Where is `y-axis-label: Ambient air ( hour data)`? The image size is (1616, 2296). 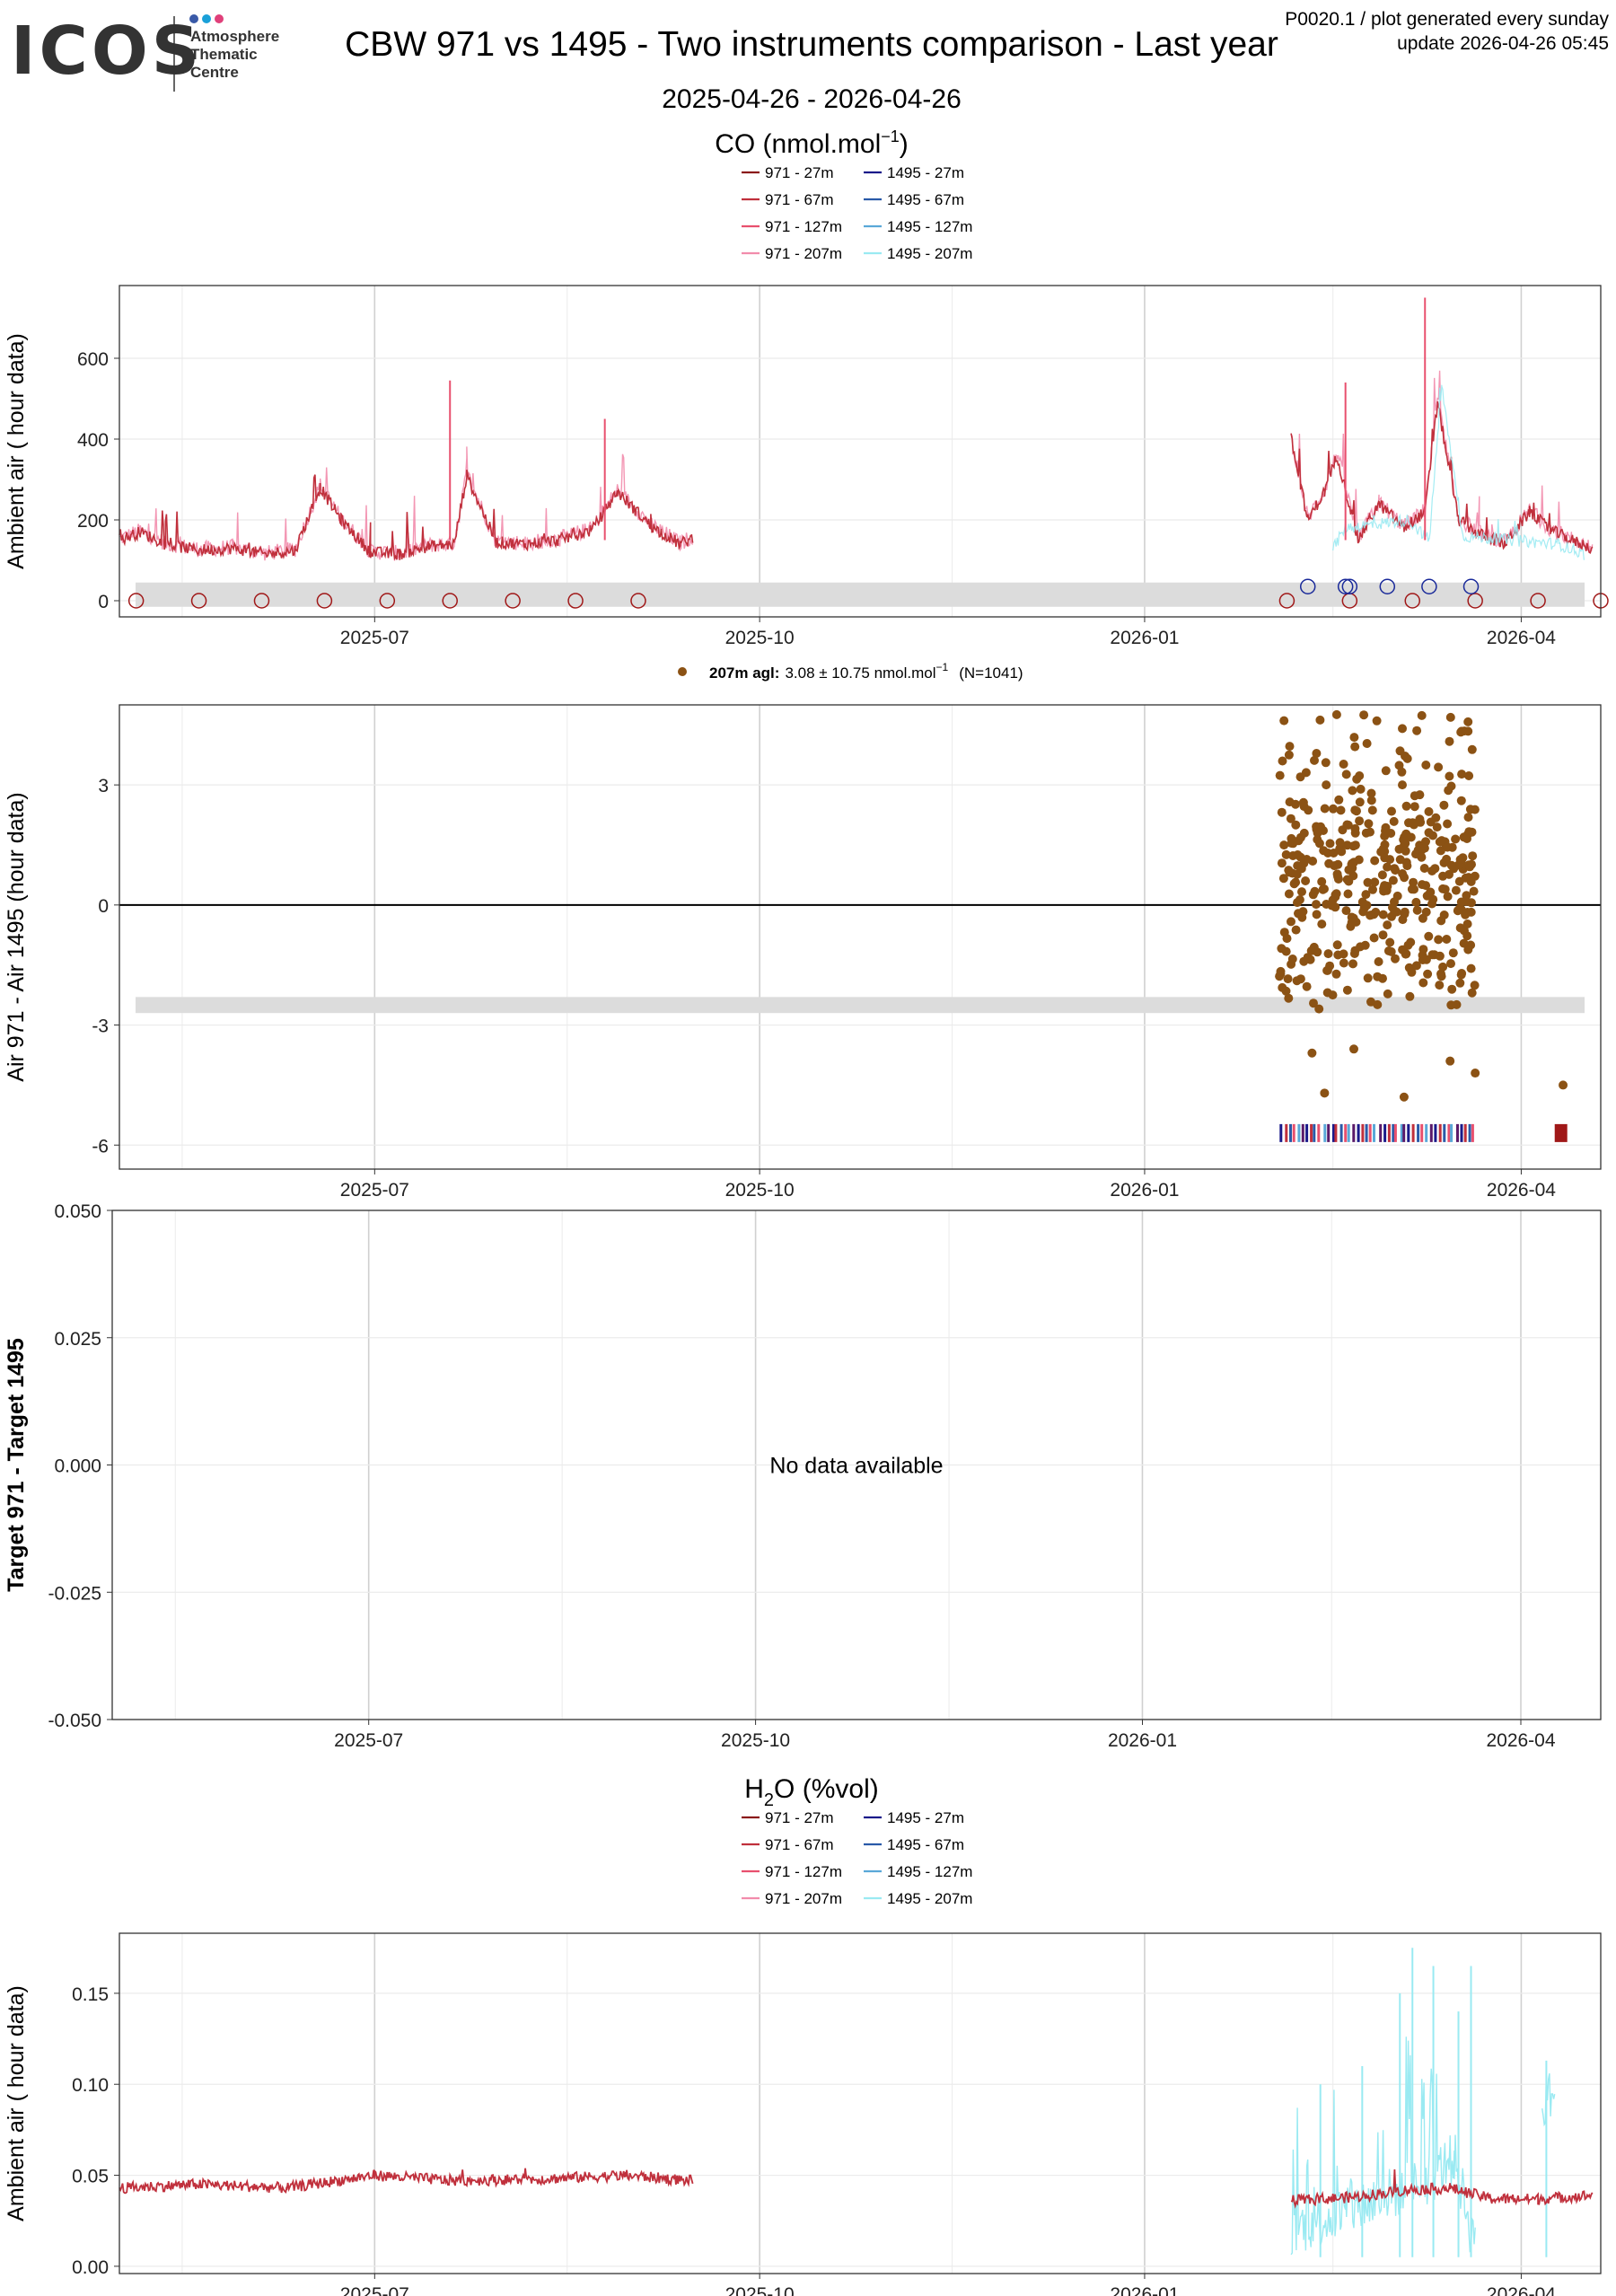 y-axis-label: Ambient air ( hour data) is located at coordinates (17, 451).